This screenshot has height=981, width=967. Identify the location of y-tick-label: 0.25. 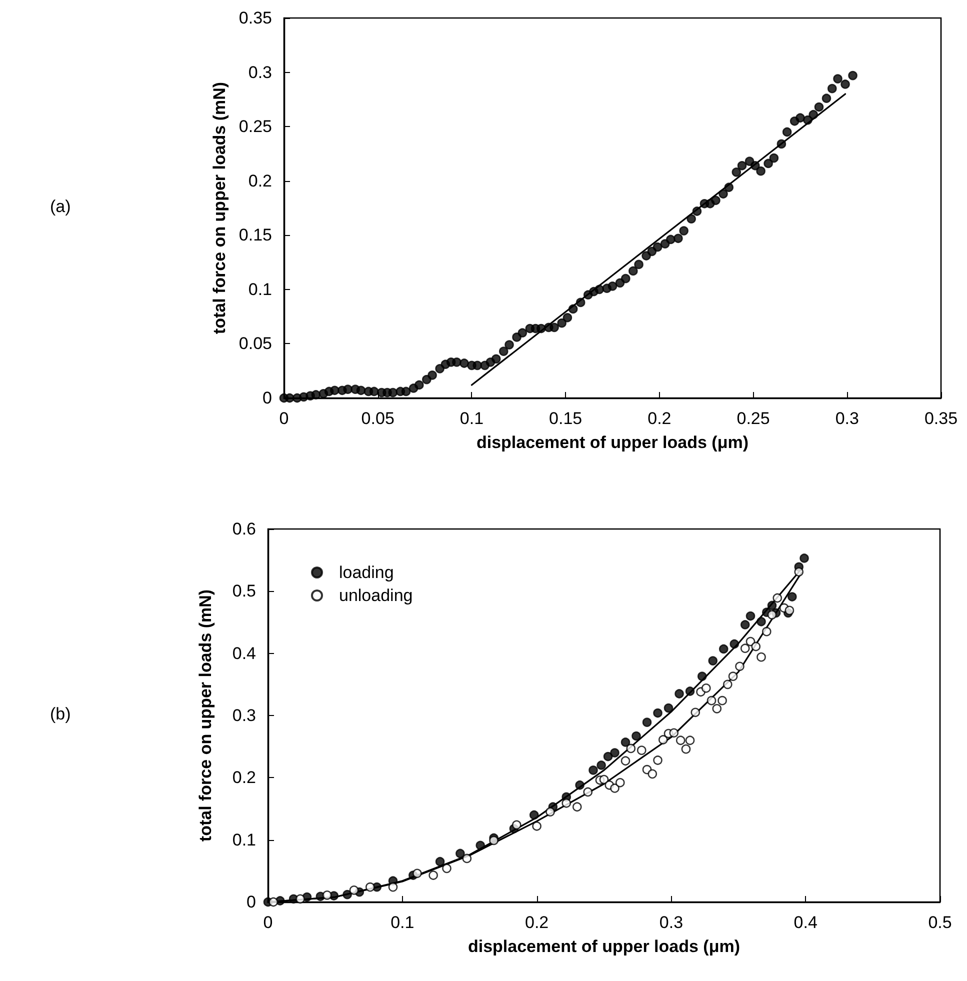
(255, 126).